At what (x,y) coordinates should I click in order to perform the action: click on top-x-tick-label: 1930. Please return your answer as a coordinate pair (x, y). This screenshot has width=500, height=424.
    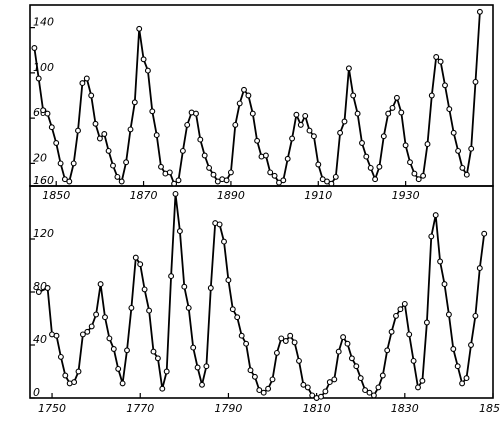
    Looking at the image, I should click on (406, 195).